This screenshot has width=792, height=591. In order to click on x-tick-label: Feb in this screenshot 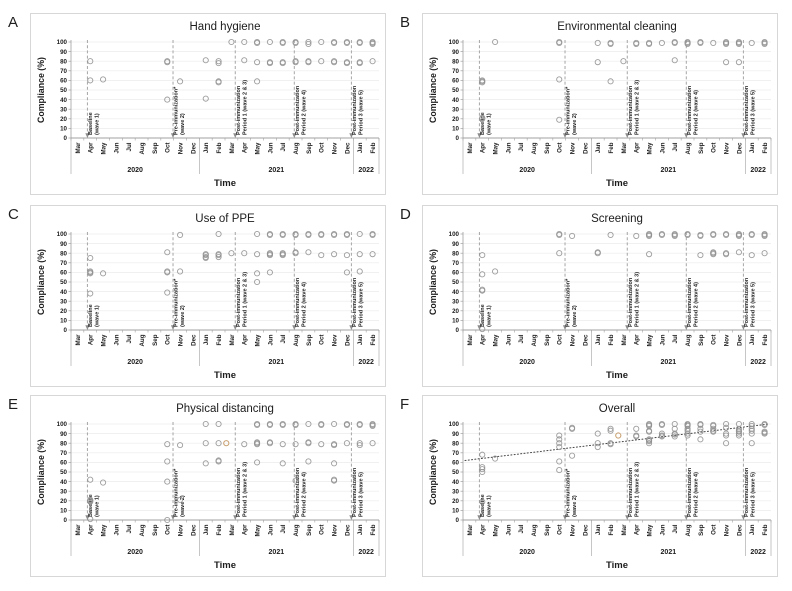, I will do `click(219, 339)`.